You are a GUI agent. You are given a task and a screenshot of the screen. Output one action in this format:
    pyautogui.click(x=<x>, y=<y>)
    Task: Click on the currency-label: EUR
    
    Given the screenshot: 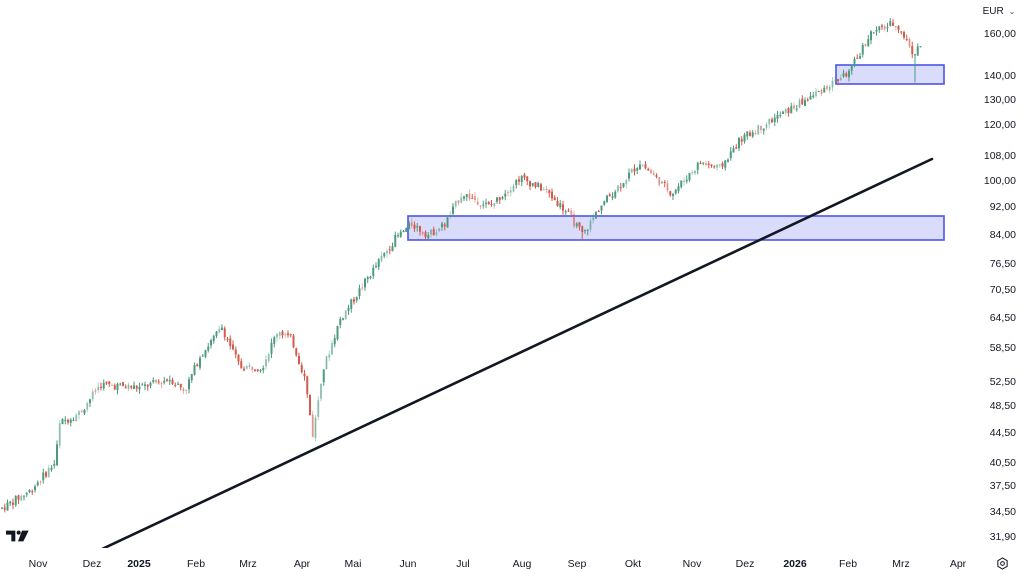 What is the action you would take?
    pyautogui.click(x=993, y=11)
    